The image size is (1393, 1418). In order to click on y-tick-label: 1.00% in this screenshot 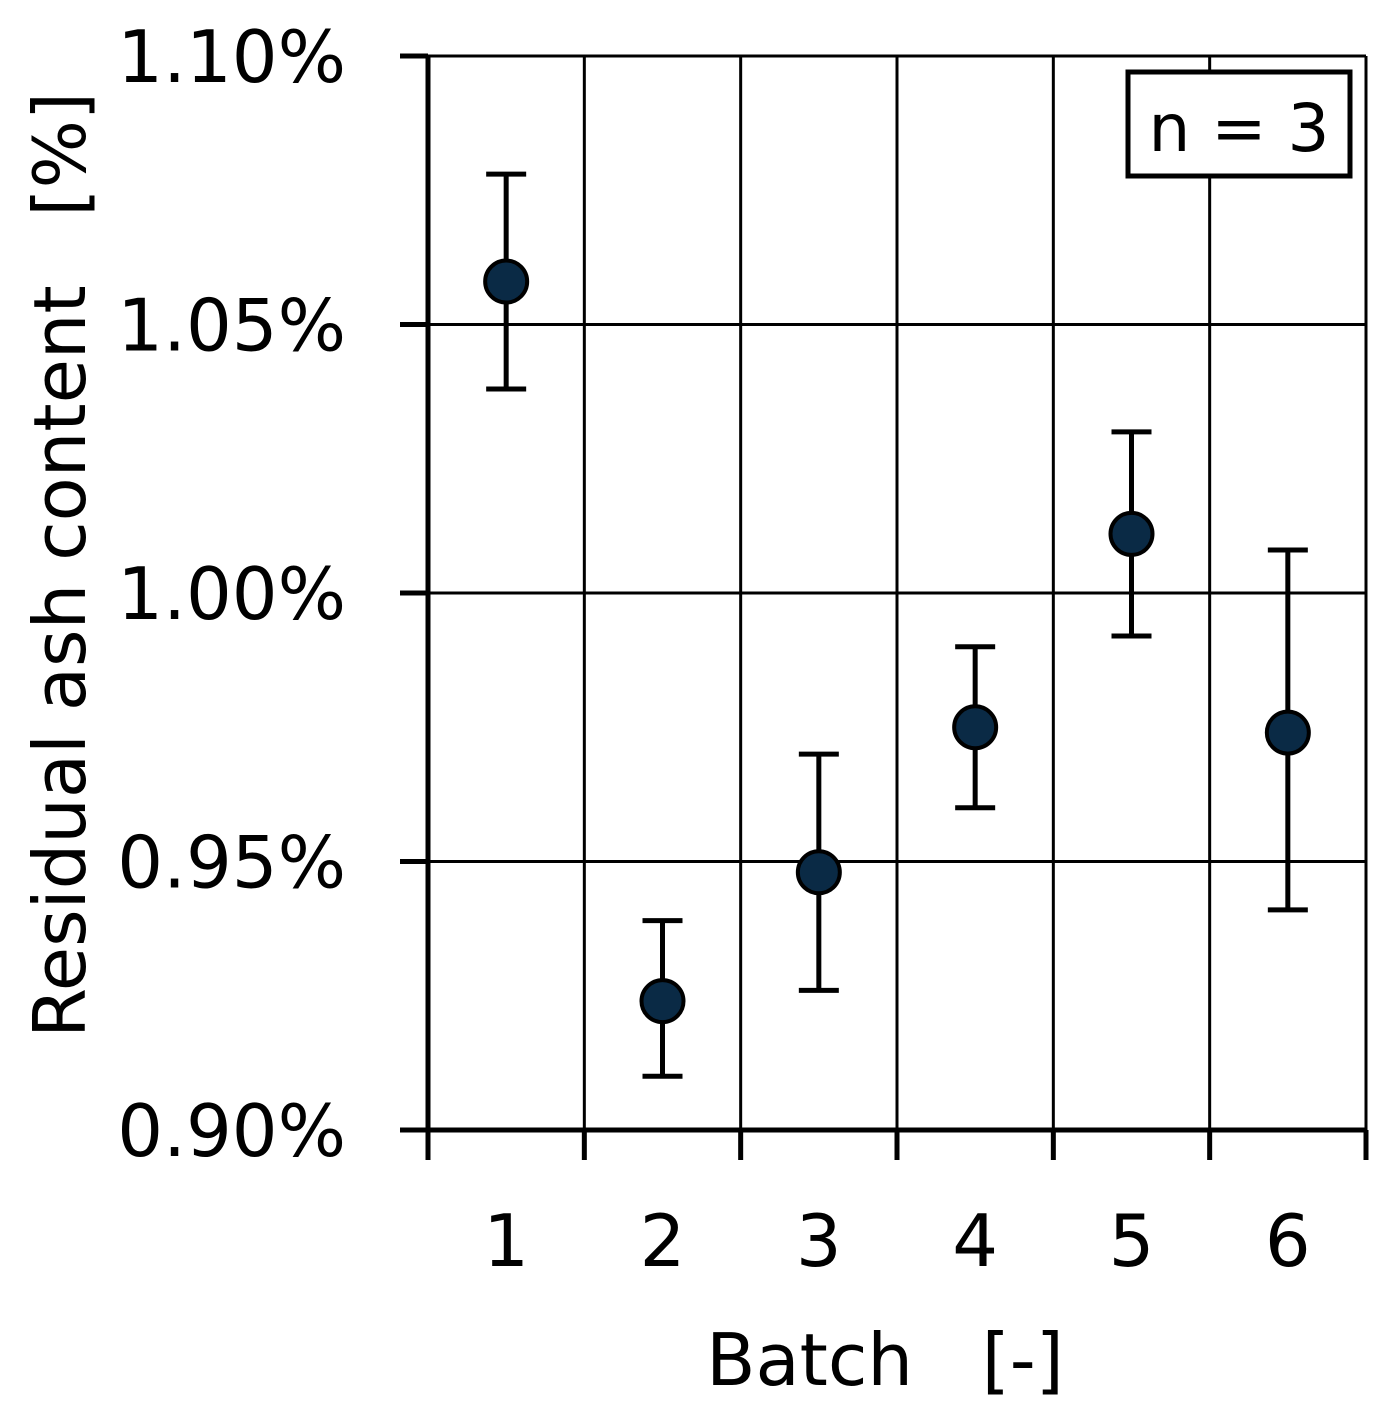, I will do `click(231, 594)`.